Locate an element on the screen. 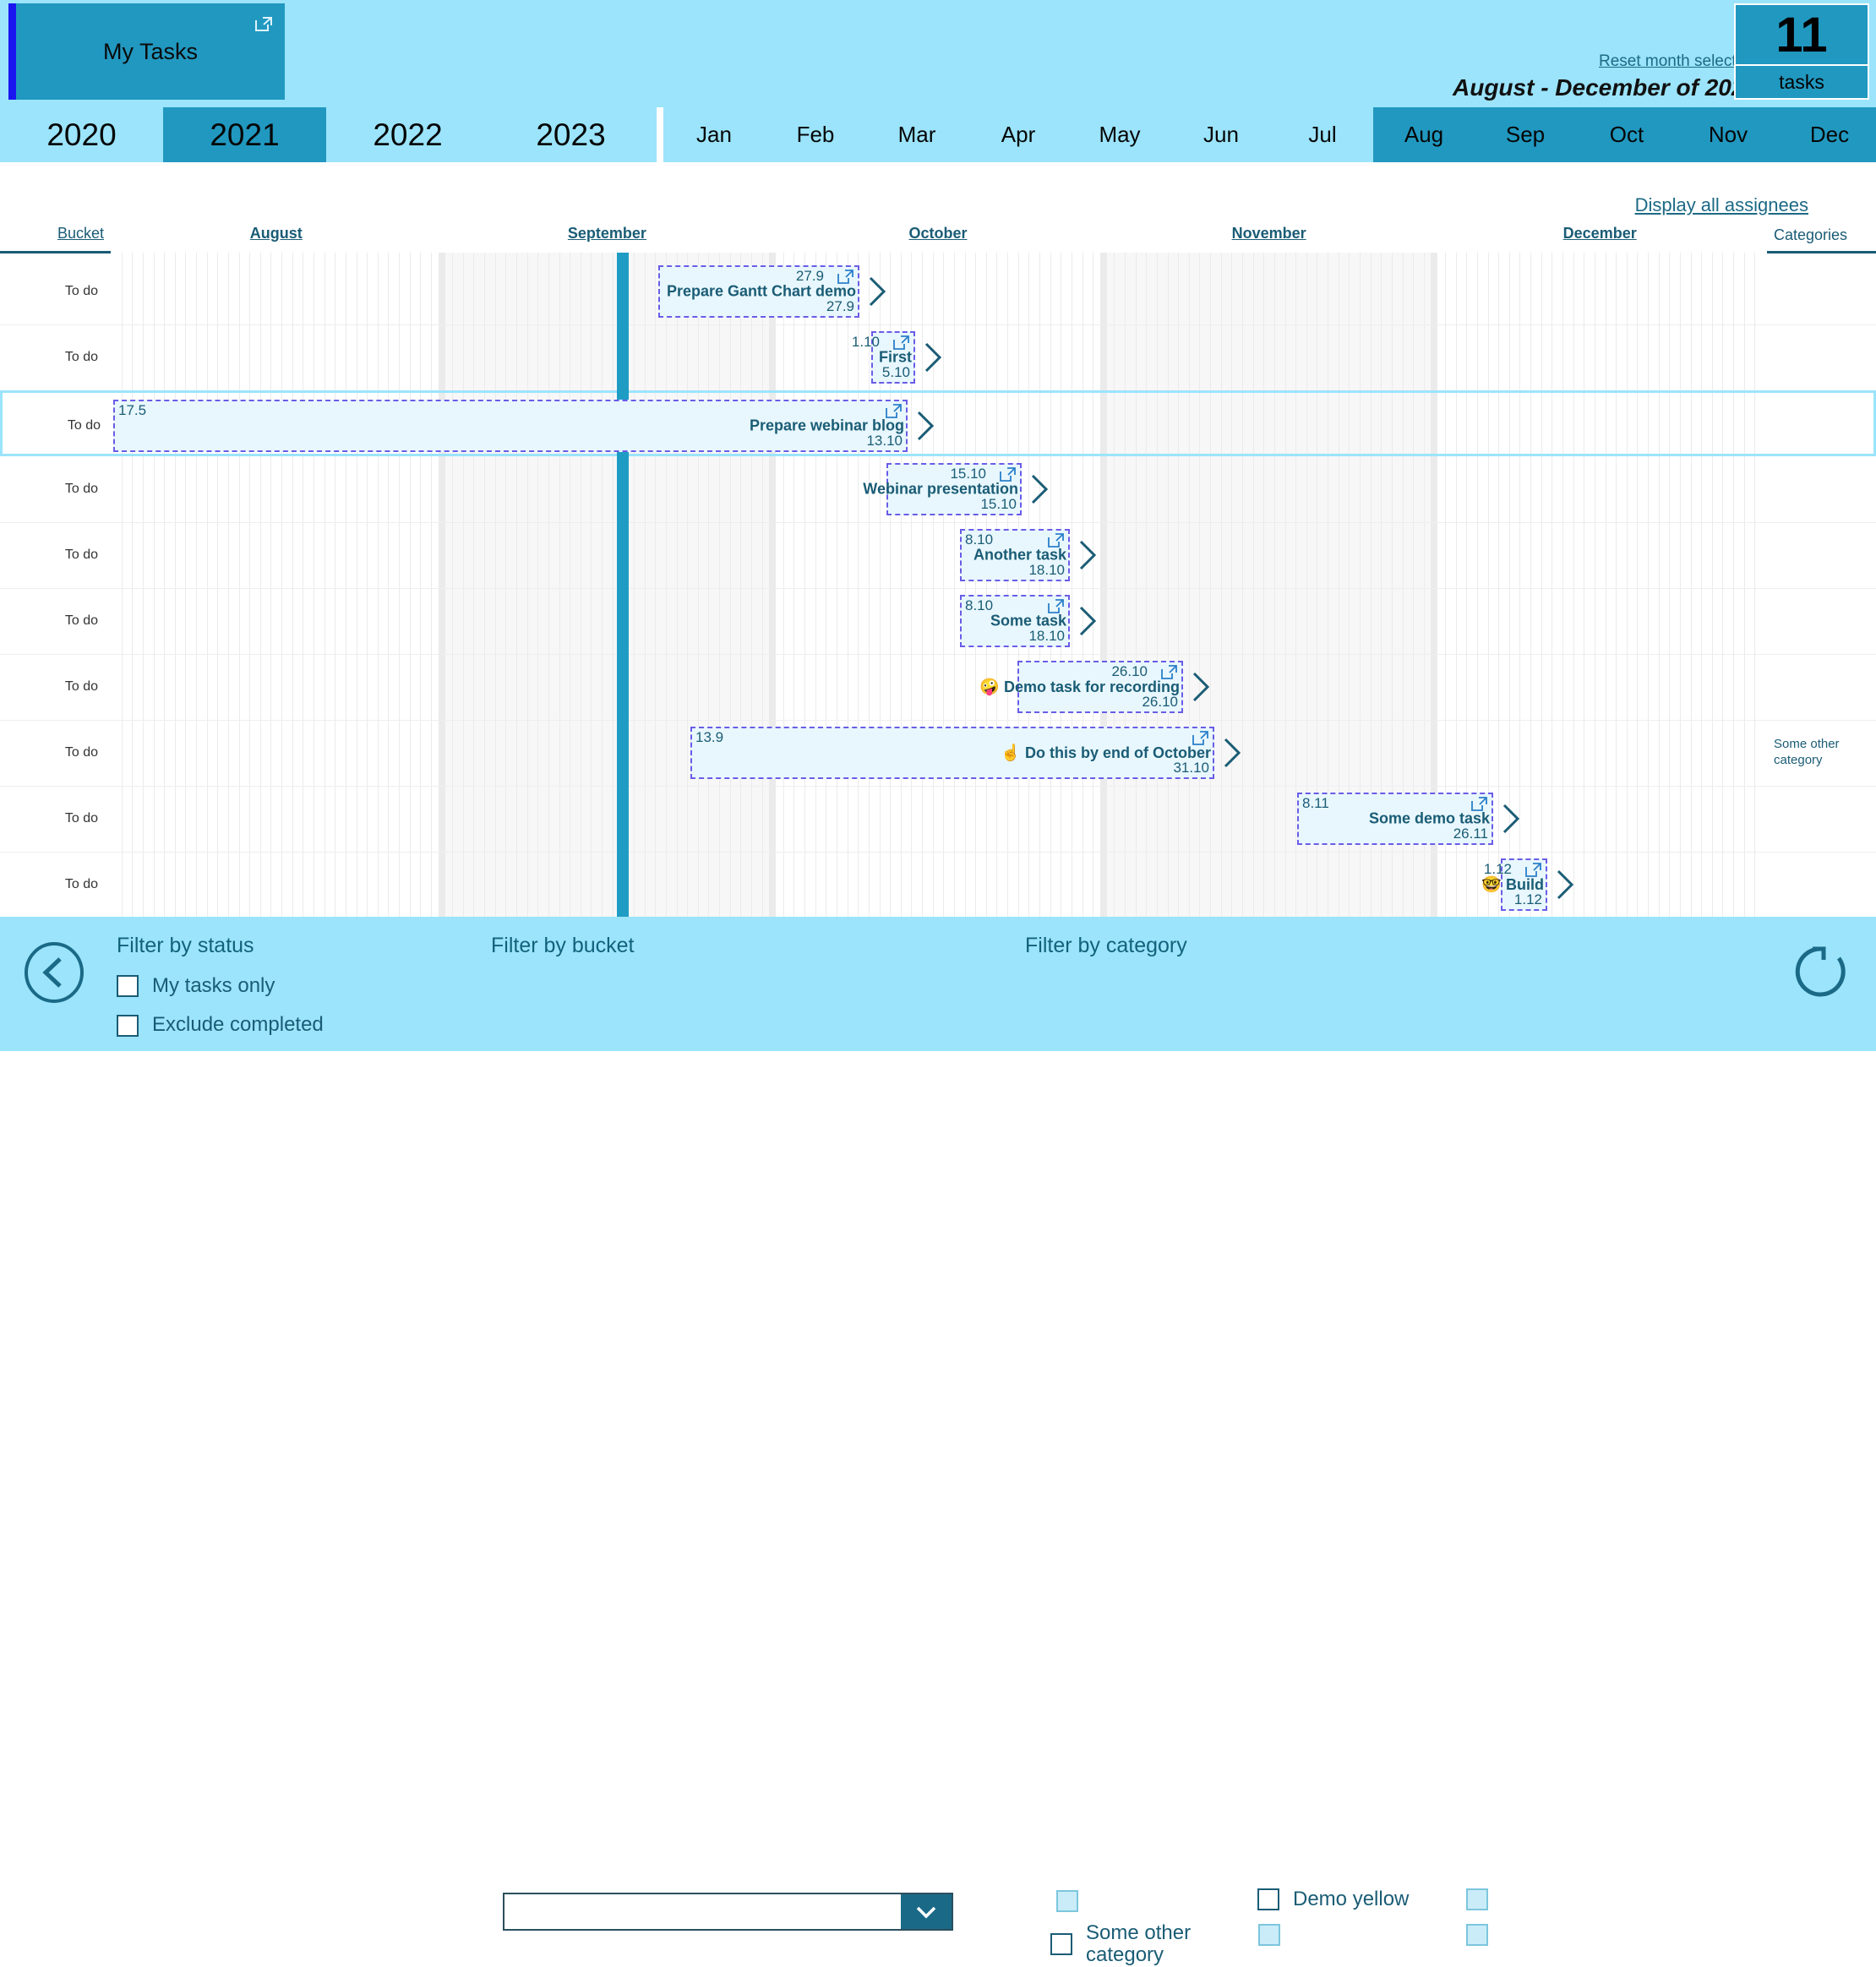 This screenshot has width=1876, height=1967. year-2021: 2021 is located at coordinates (244, 134).